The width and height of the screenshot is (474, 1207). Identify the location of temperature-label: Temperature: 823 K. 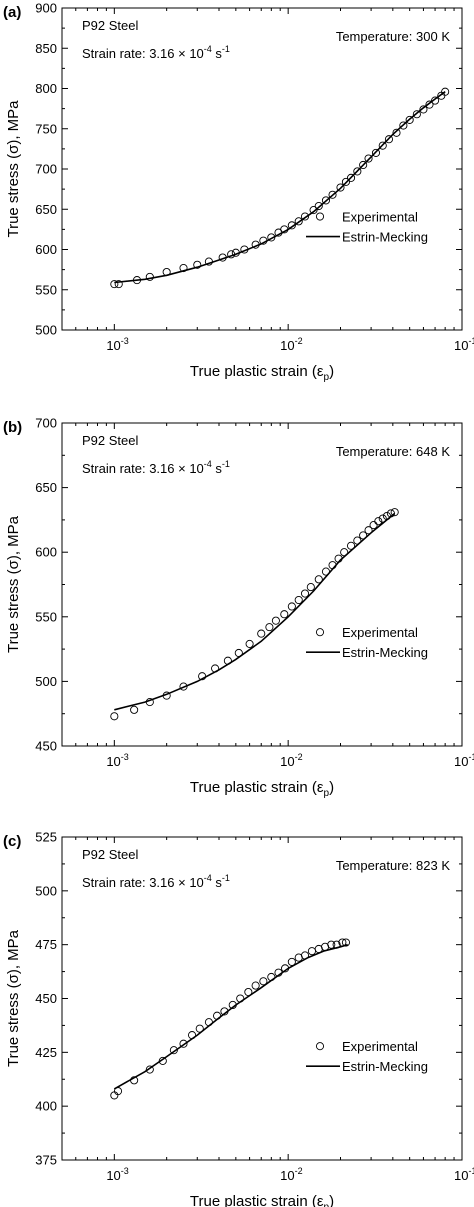
(393, 865).